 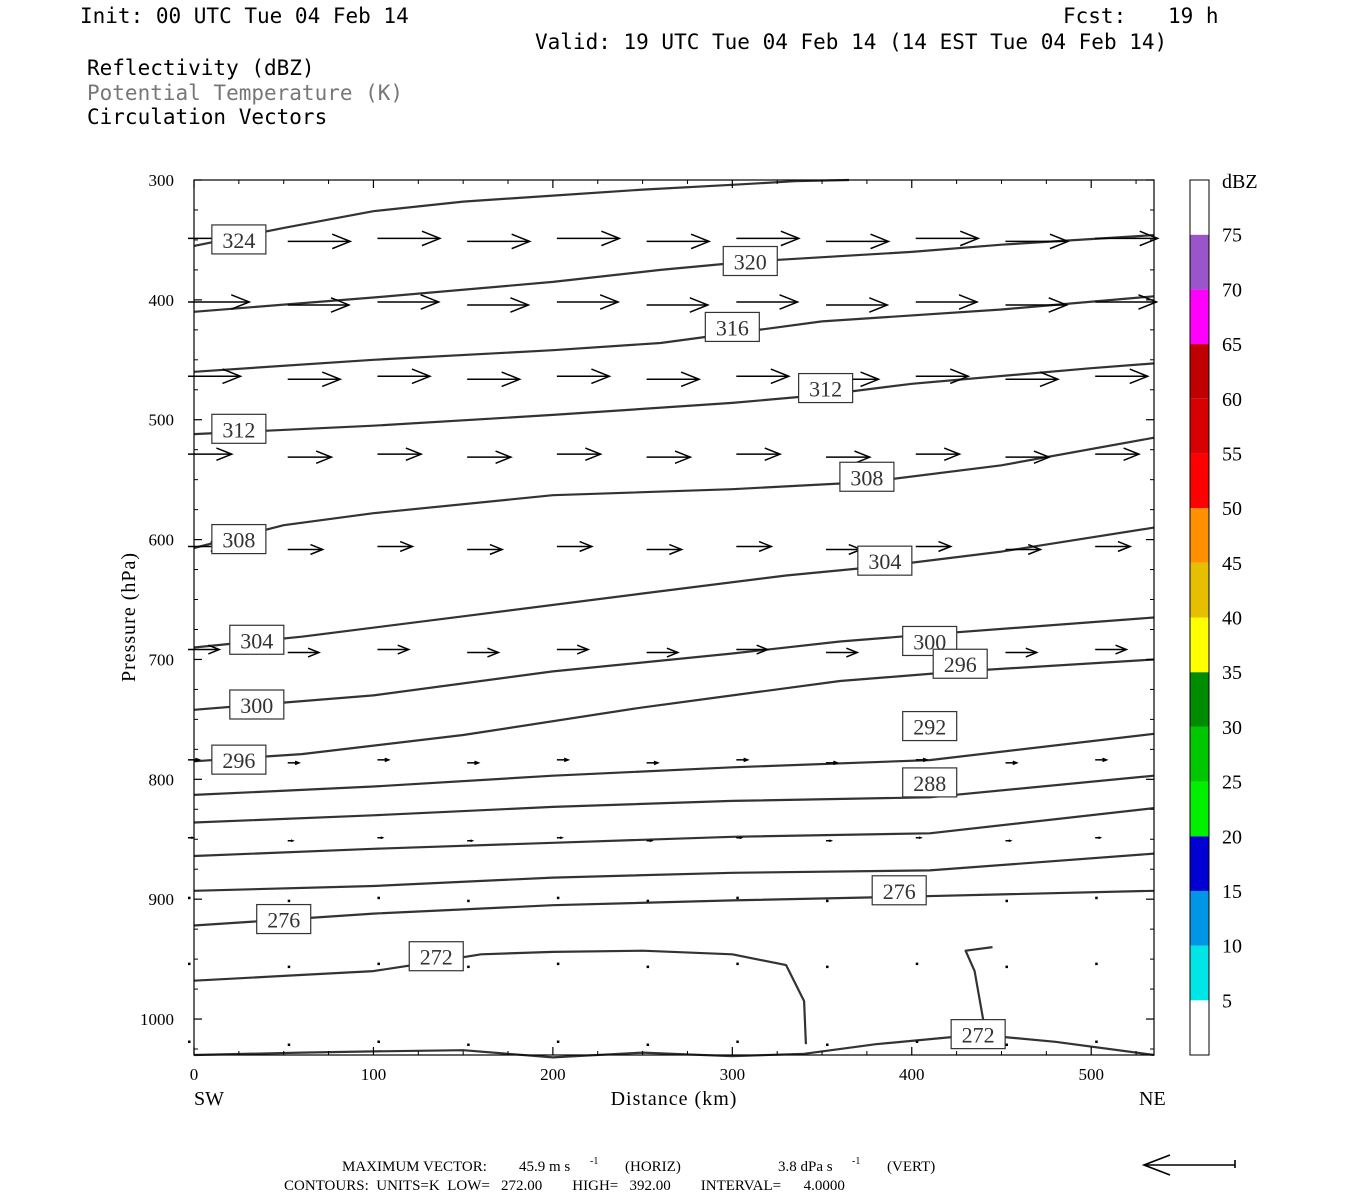 I want to click on contour-label-308: 308, so click(x=239, y=539).